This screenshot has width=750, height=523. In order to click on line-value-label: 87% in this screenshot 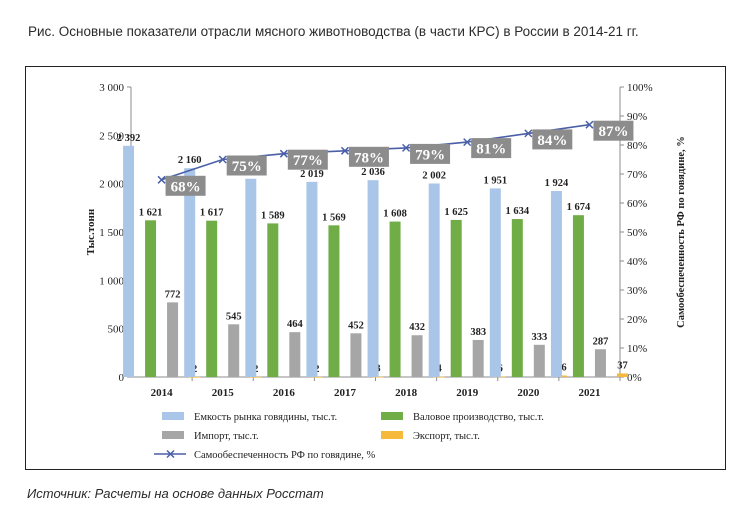, I will do `click(613, 132)`.